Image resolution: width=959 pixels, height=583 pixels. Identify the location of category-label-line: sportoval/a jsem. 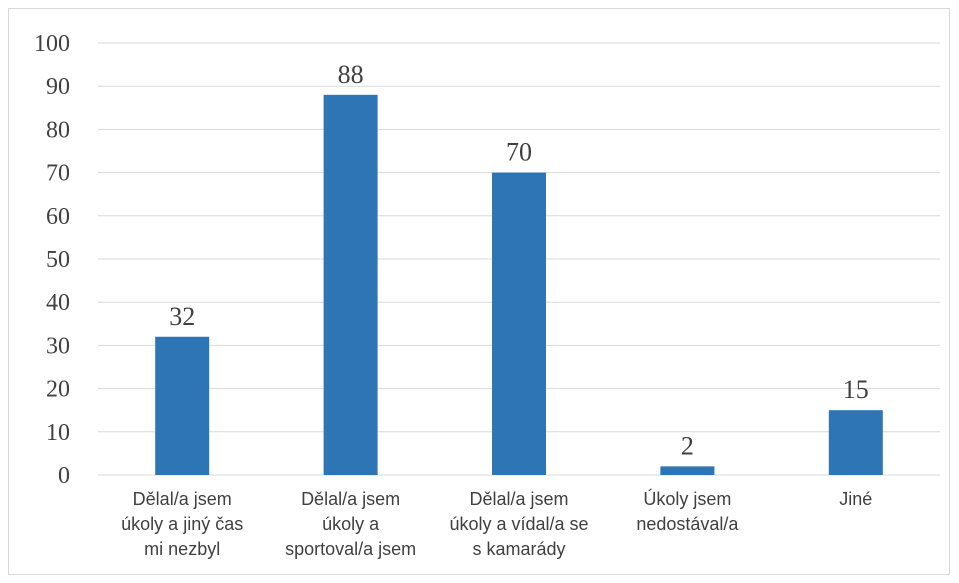
(350, 549).